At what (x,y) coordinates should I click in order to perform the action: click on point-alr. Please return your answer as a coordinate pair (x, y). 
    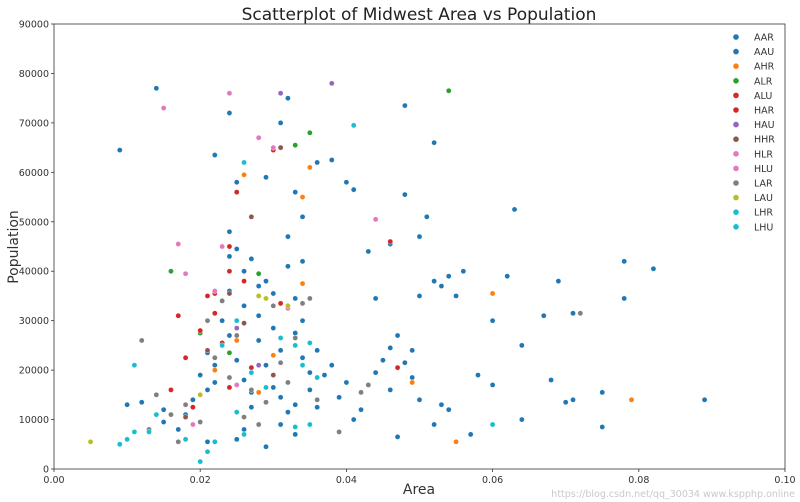
    Looking at the image, I should click on (258, 273).